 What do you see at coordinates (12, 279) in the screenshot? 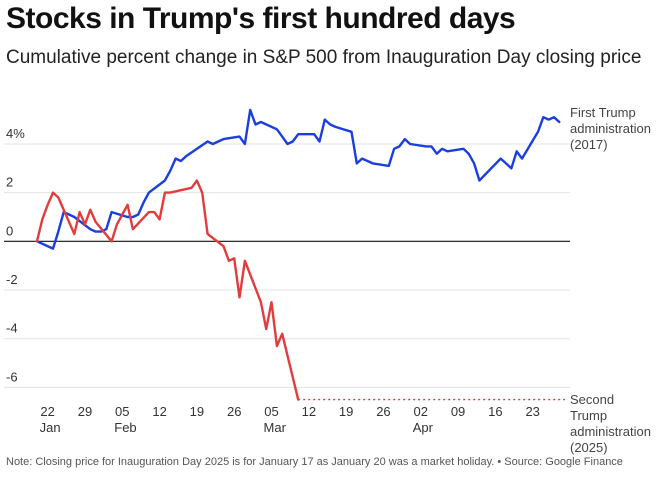
I see `y-tick-label: -2` at bounding box center [12, 279].